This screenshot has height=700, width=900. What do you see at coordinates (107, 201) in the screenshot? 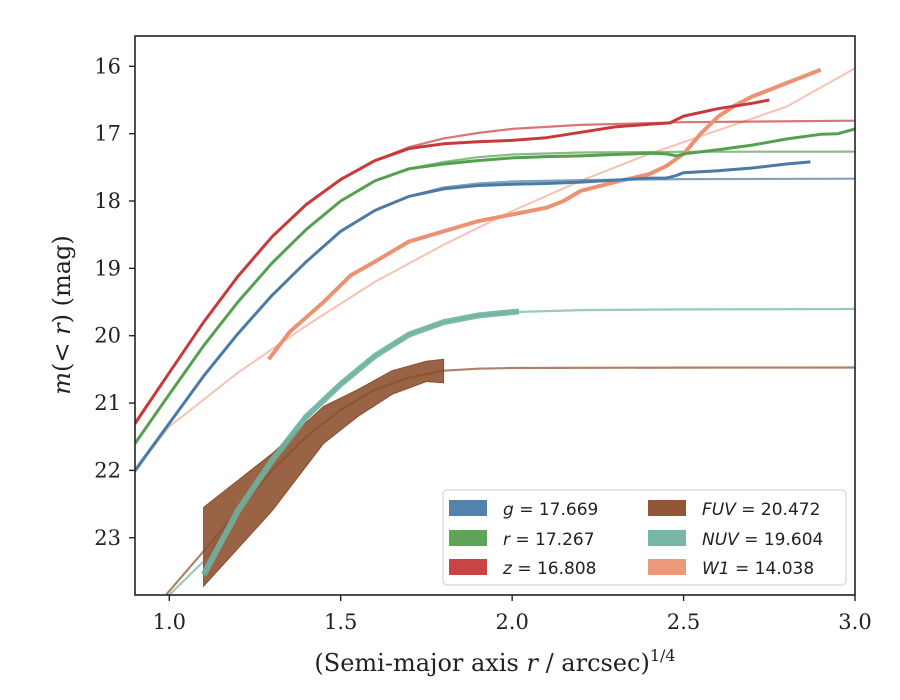
I see `y-tick-label: 18` at bounding box center [107, 201].